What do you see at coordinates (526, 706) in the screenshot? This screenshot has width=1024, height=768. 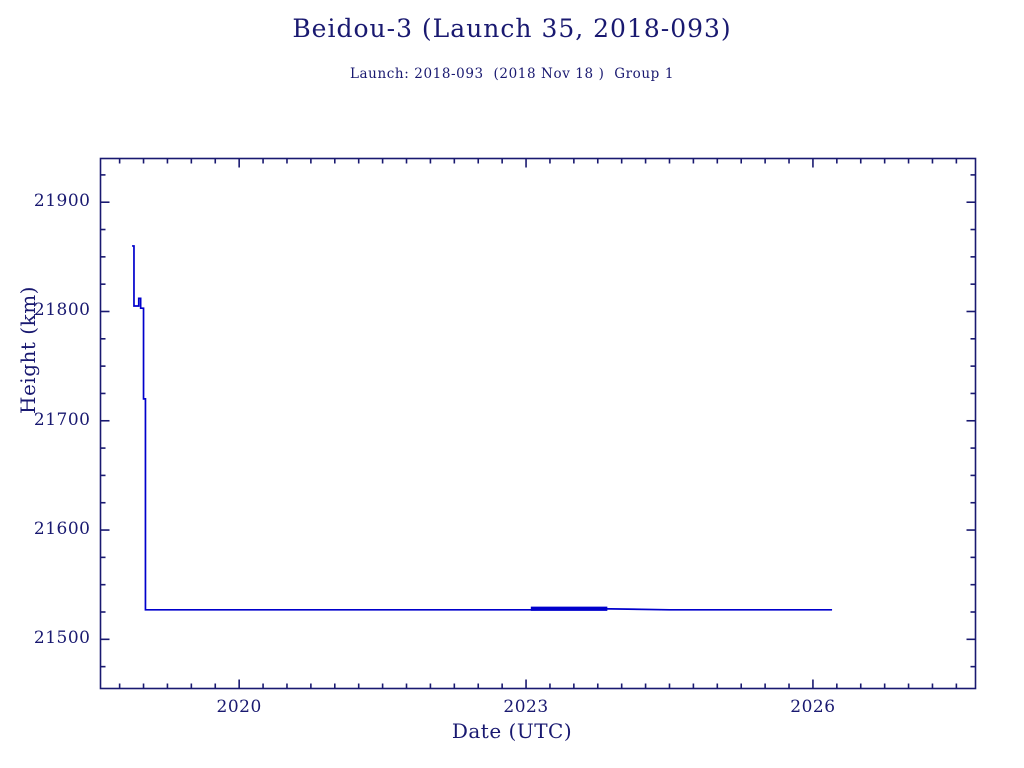 I see `x-tick-label: 2023` at bounding box center [526, 706].